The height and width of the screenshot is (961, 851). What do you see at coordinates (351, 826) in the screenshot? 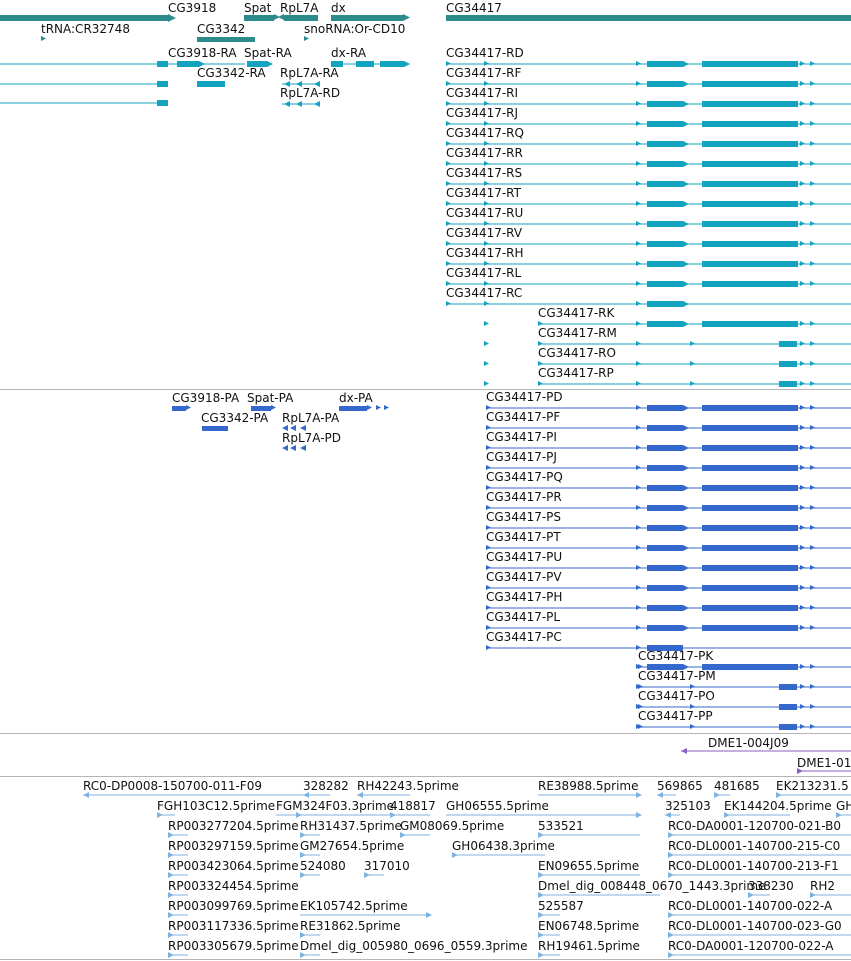
I see `est-label: RH31437.5prime` at bounding box center [351, 826].